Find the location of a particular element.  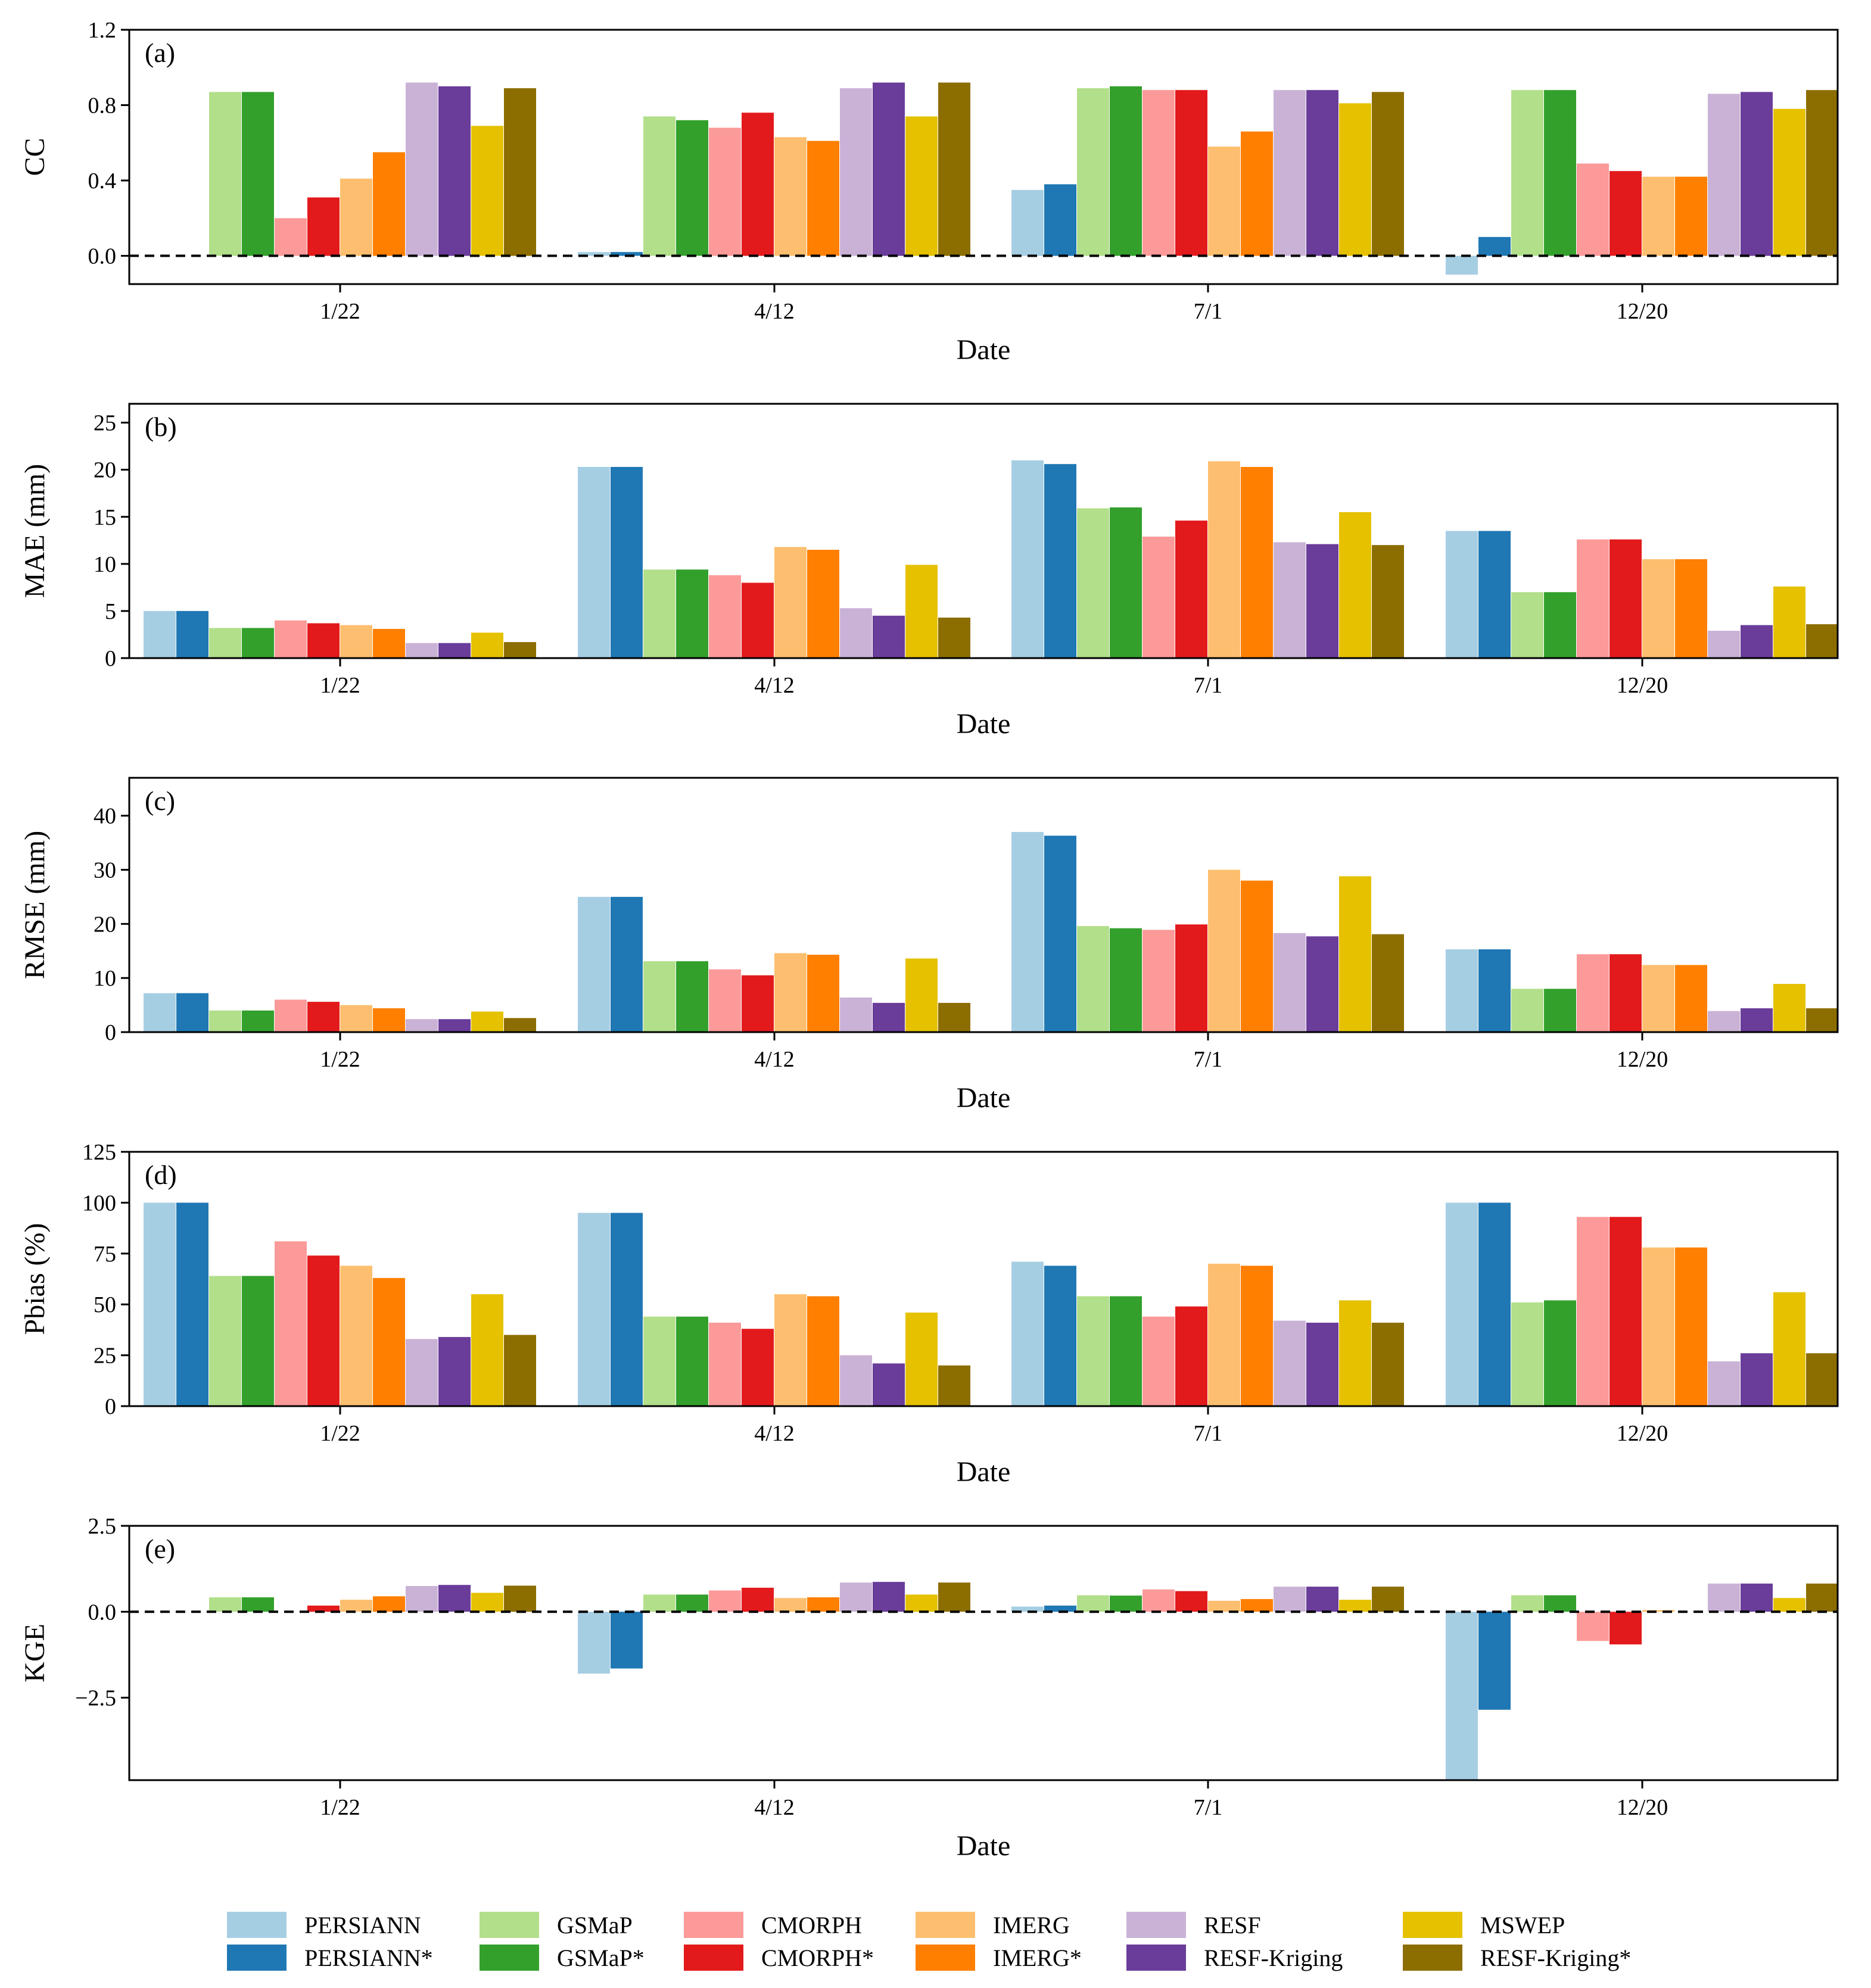

legend-entry: GSMaP is located at coordinates (556, 1925).